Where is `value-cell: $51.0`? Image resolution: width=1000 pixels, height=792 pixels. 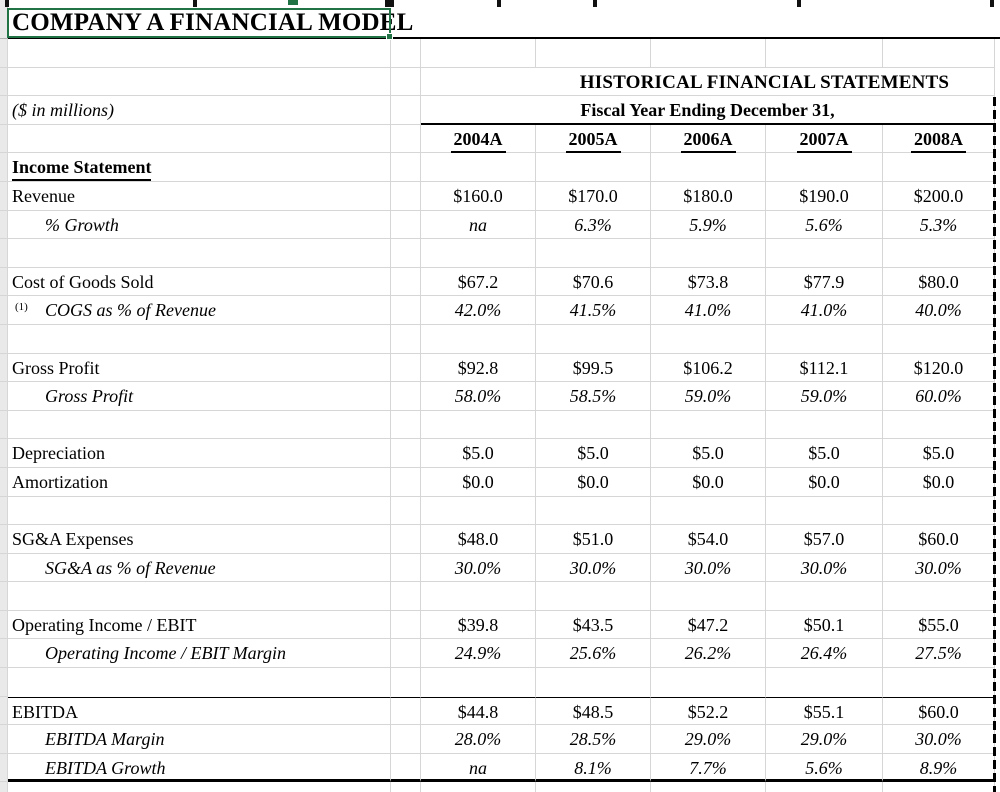 value-cell: $51.0 is located at coordinates (593, 539).